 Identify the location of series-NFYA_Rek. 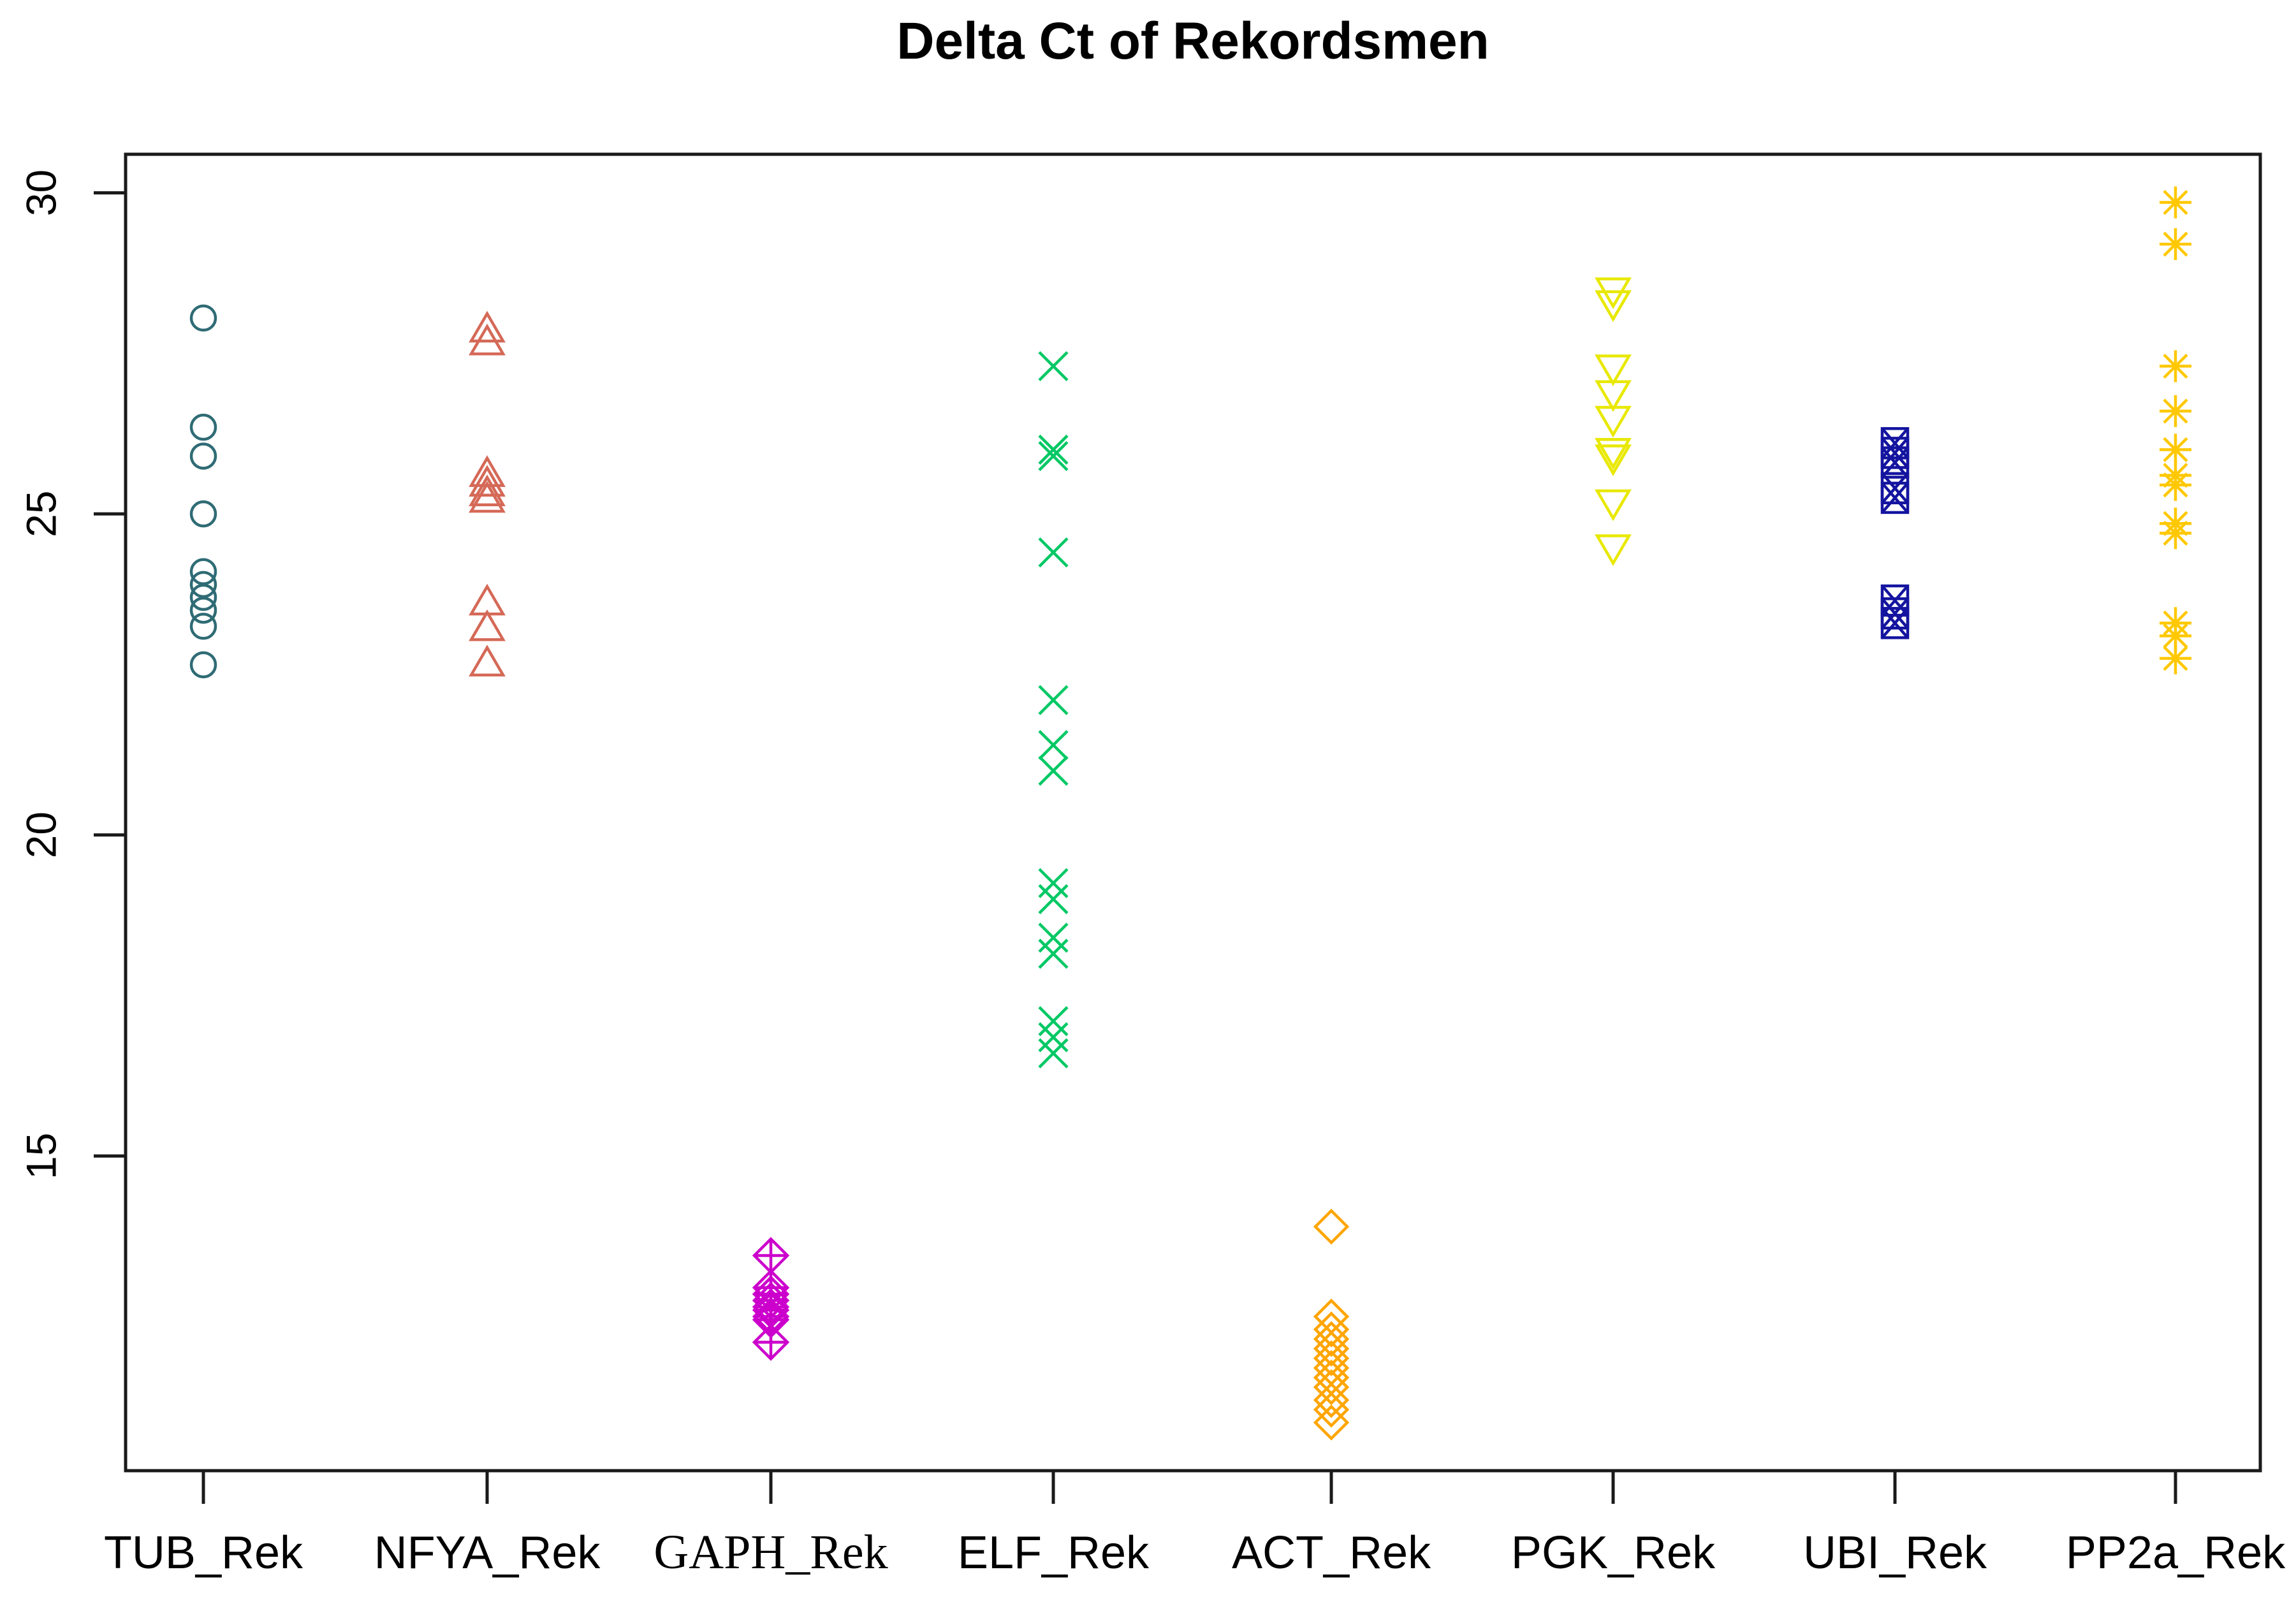
(487, 493).